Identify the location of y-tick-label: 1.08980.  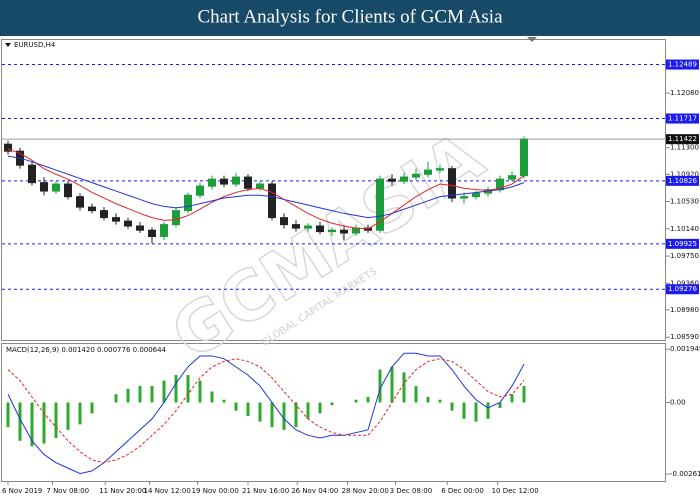
(684, 310).